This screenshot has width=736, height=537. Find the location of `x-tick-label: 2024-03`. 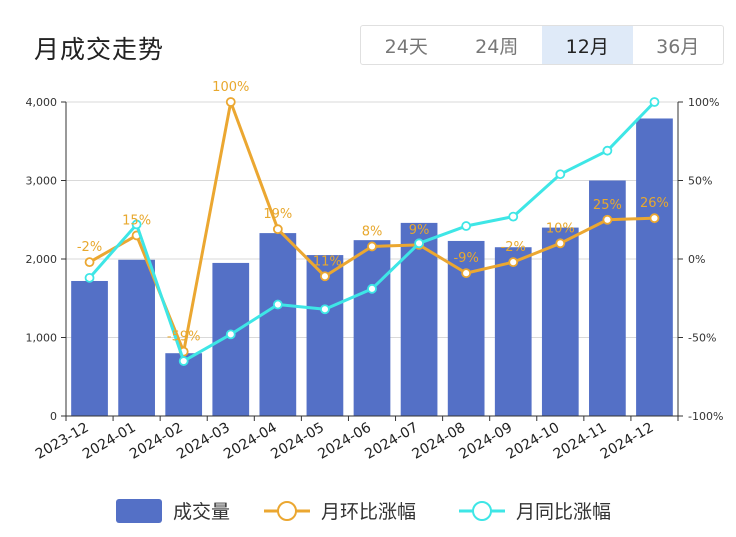

x-tick-label: 2024-03 is located at coordinates (203, 441).